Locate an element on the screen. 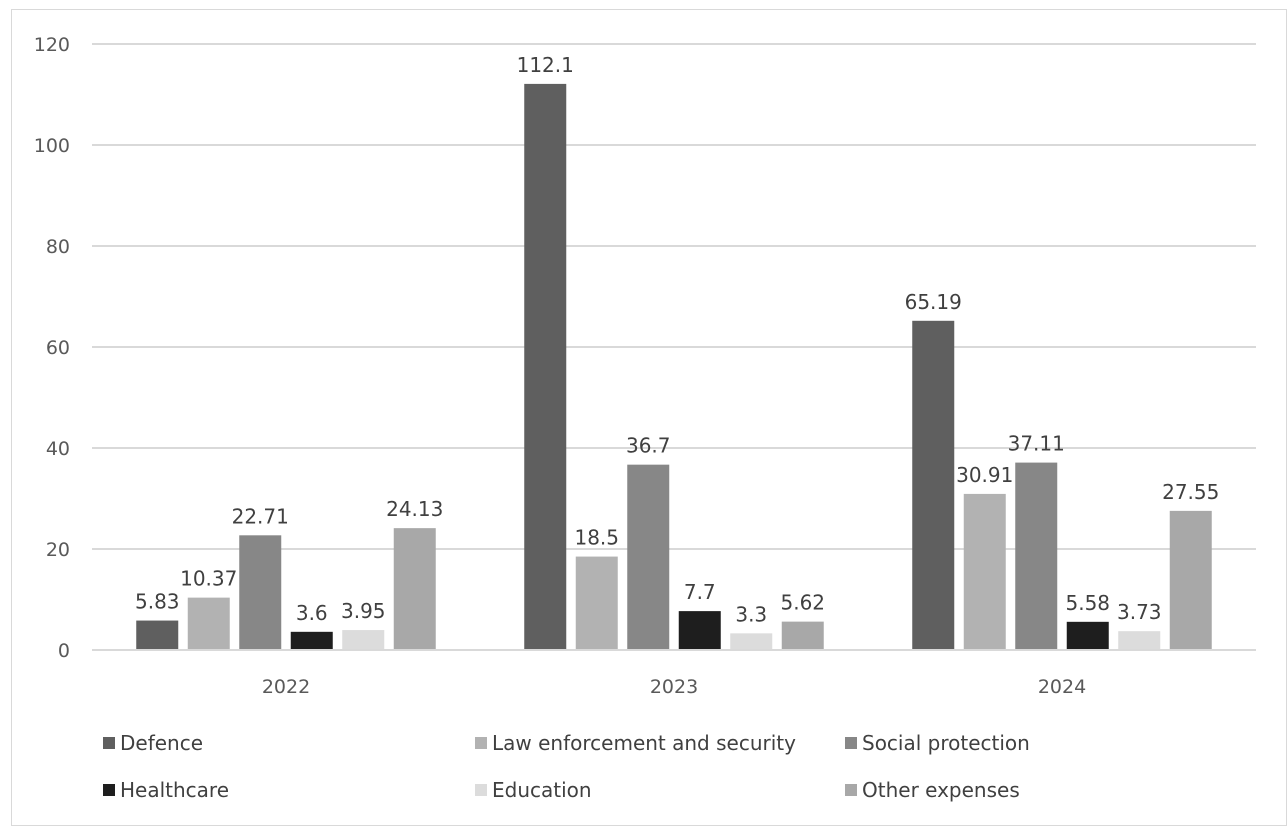 This screenshot has width=1288, height=827. y-tick-label: 80 is located at coordinates (58, 247).